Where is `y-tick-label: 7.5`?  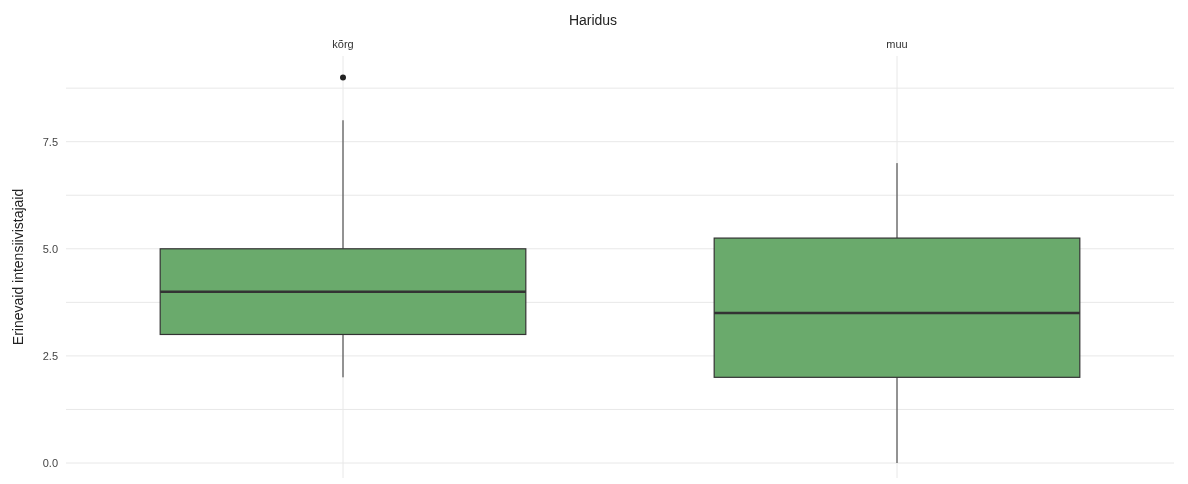 y-tick-label: 7.5 is located at coordinates (50, 141).